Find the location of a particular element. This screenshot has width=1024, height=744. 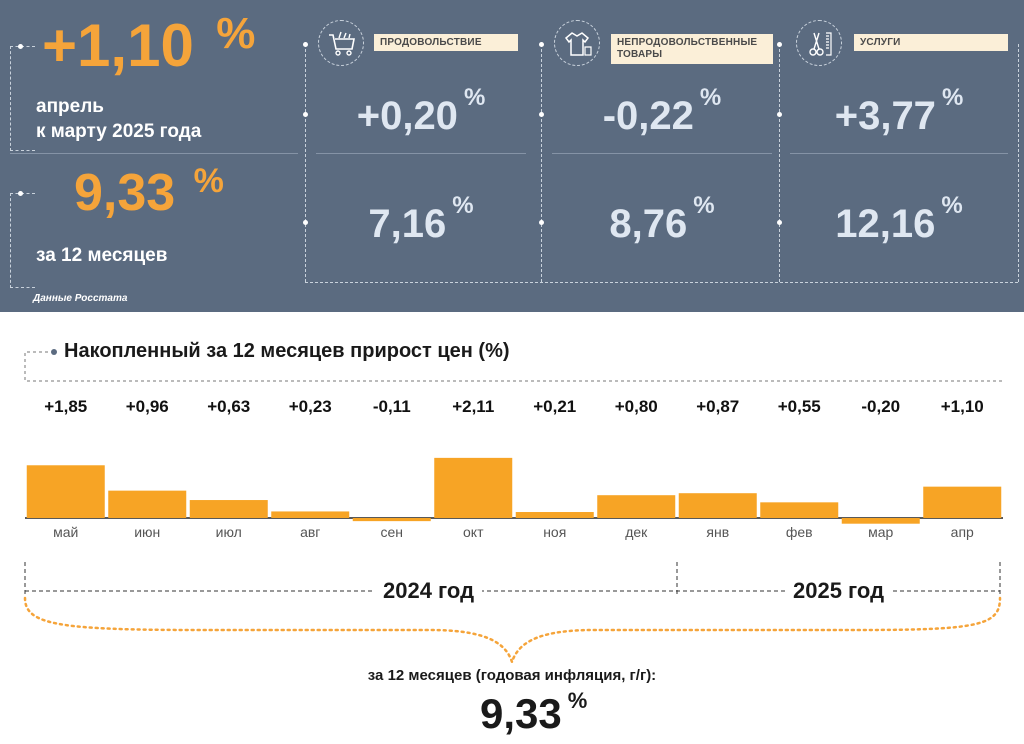

month-label-янв: янв is located at coordinates (717, 532).